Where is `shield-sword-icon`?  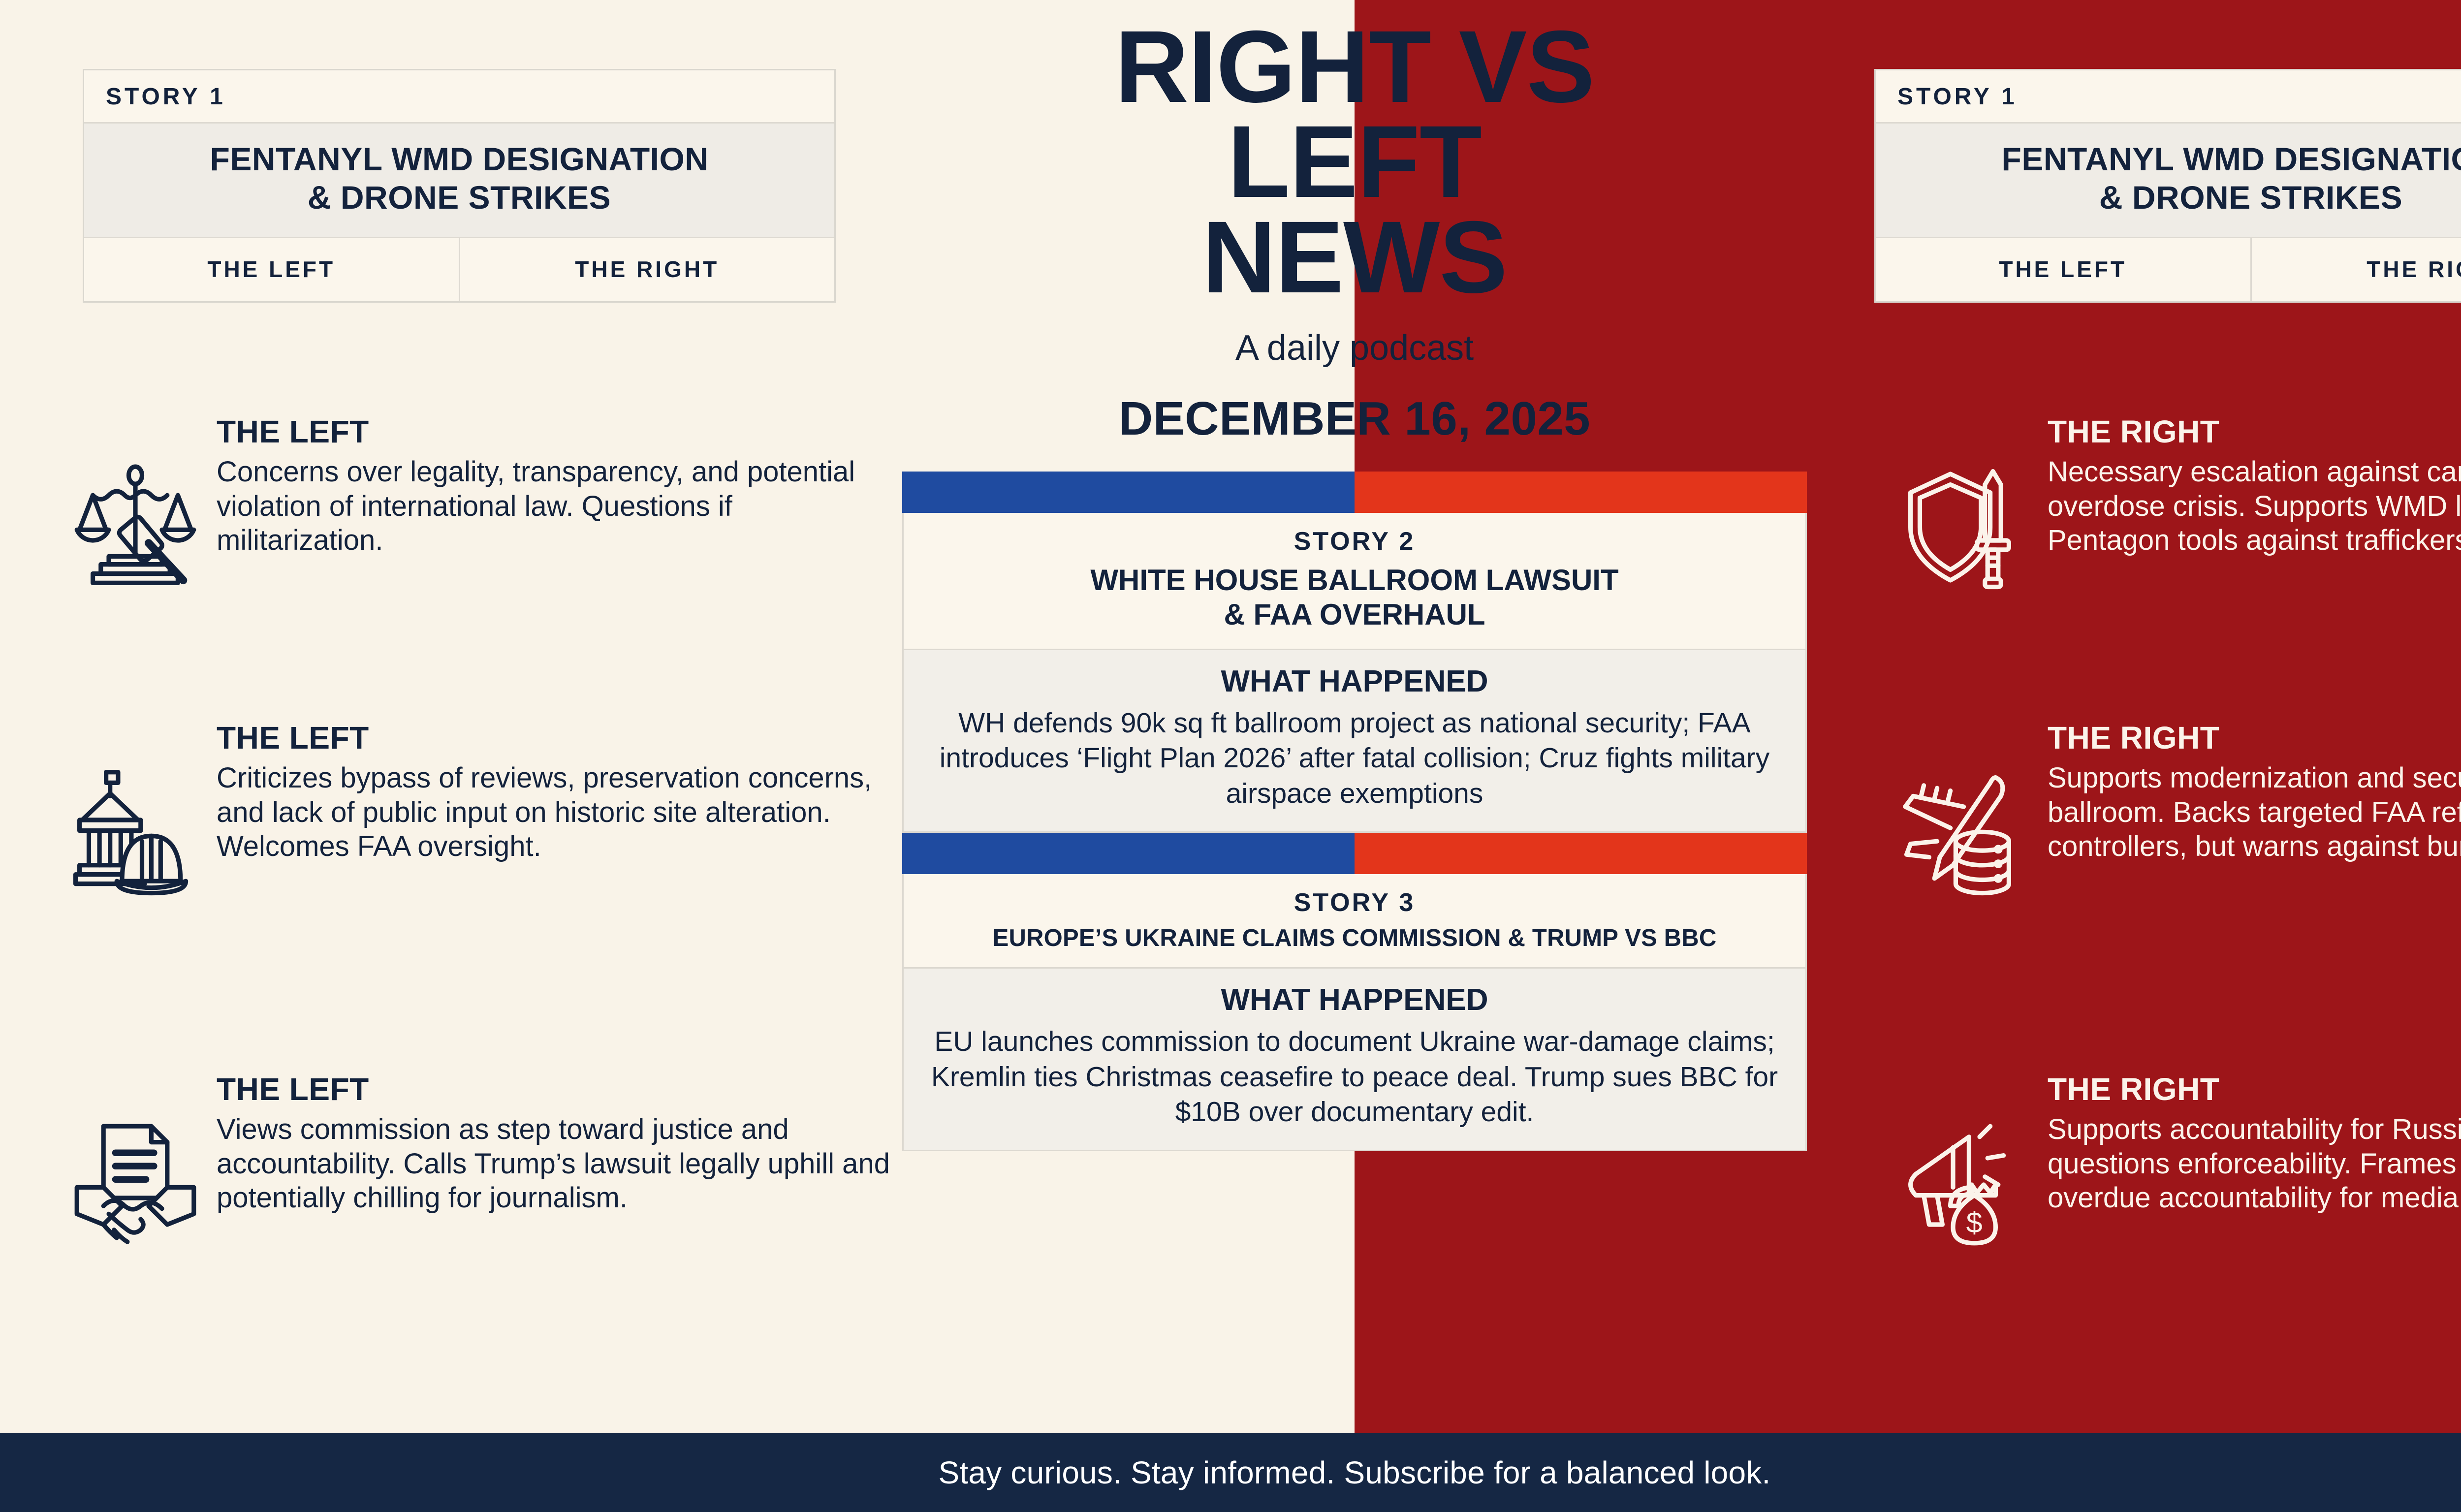
shield-sword-icon is located at coordinates (1966, 503).